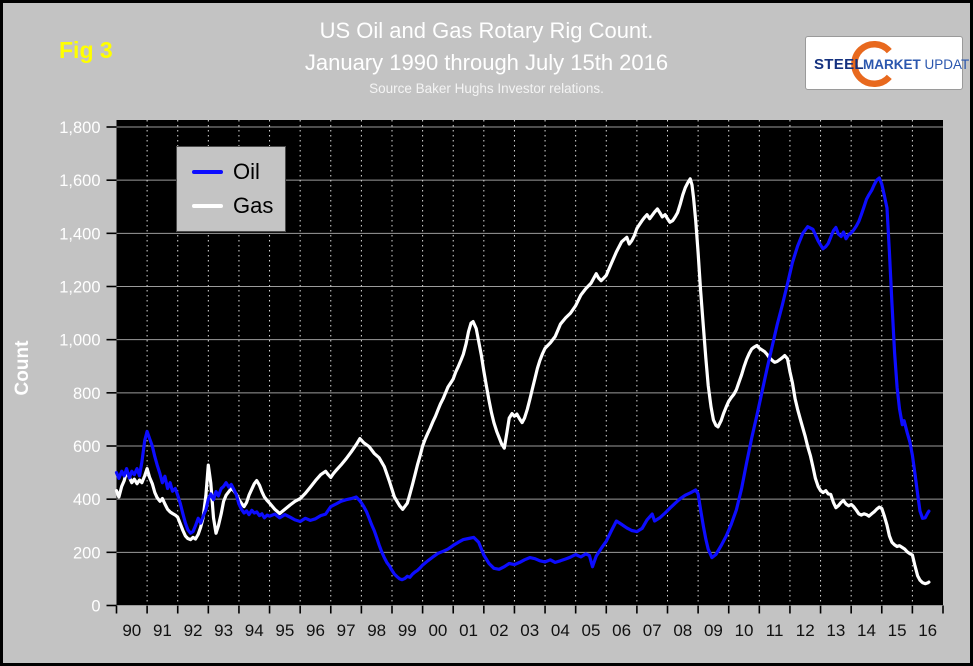 The height and width of the screenshot is (666, 973). I want to click on x-tick-label: 13, so click(835, 630).